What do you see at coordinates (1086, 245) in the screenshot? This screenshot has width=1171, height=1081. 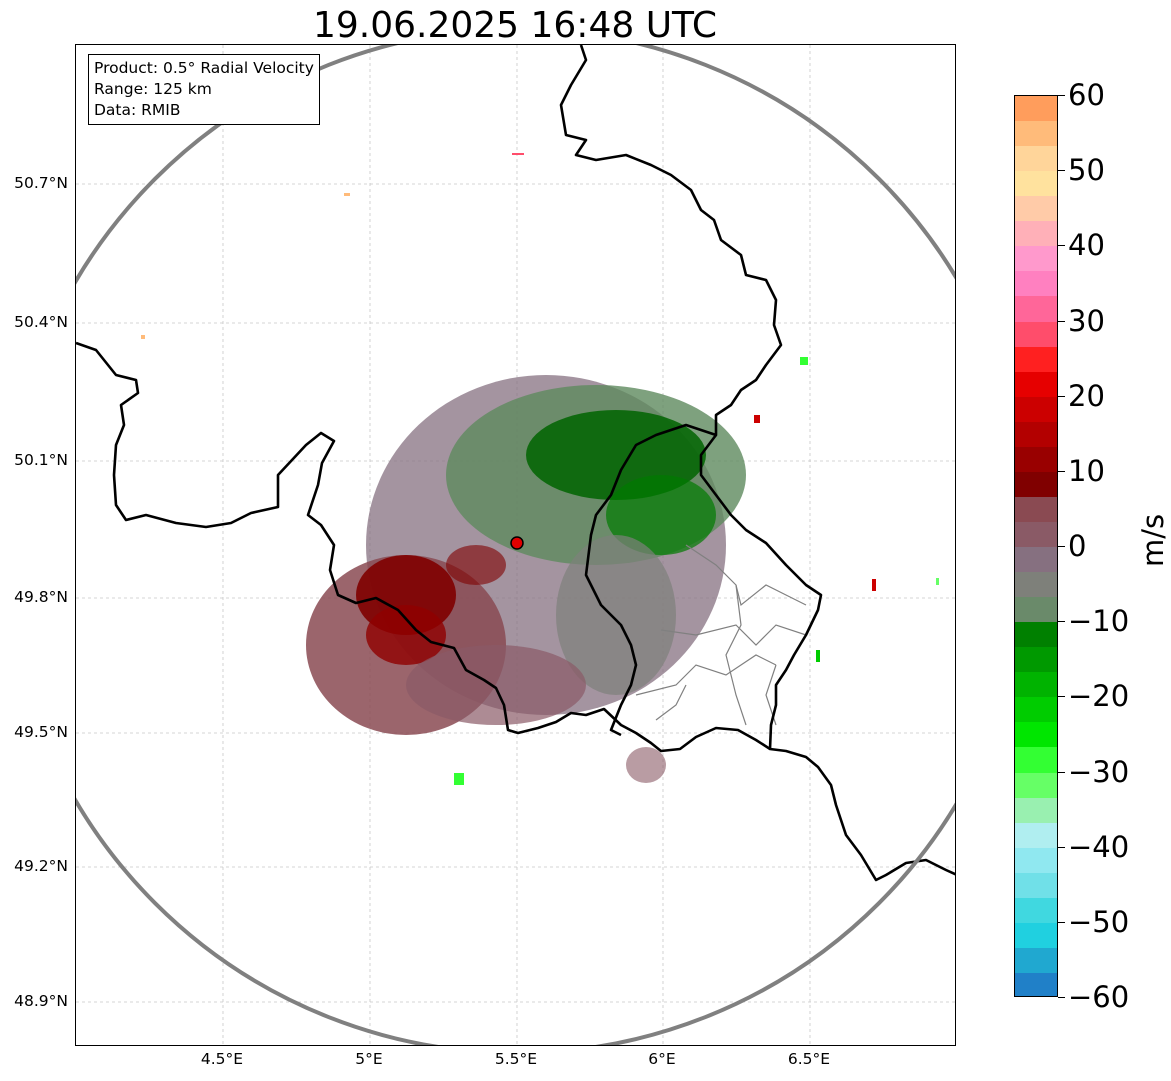 I see `colorbar-tick-label: 40` at bounding box center [1086, 245].